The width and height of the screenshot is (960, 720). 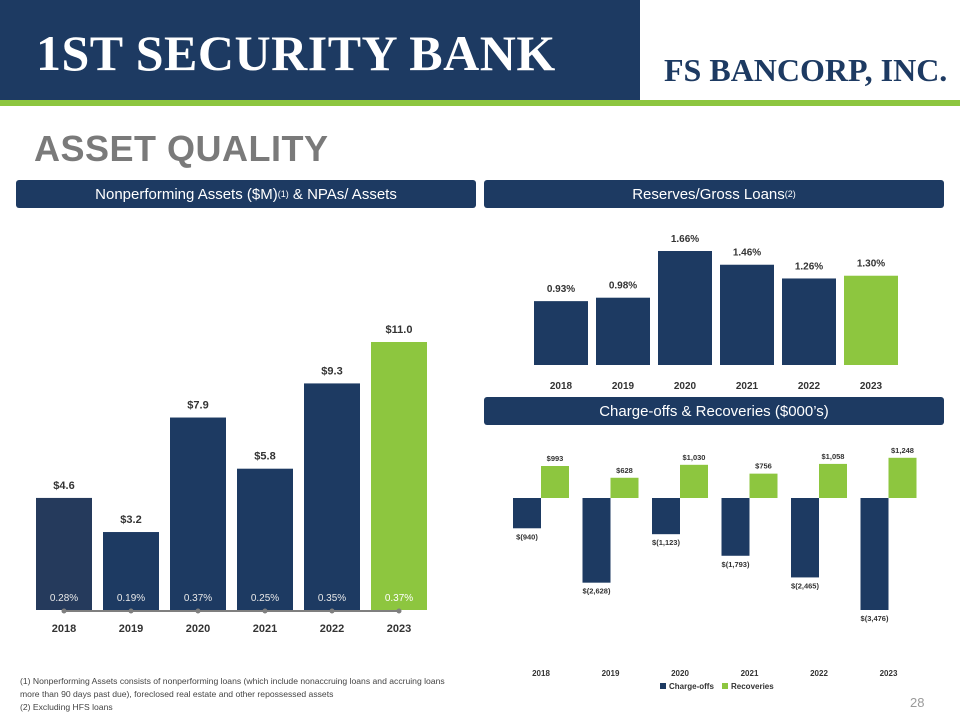 What do you see at coordinates (691, 686) in the screenshot?
I see `legend-chargeoffs-label: Charge-offs` at bounding box center [691, 686].